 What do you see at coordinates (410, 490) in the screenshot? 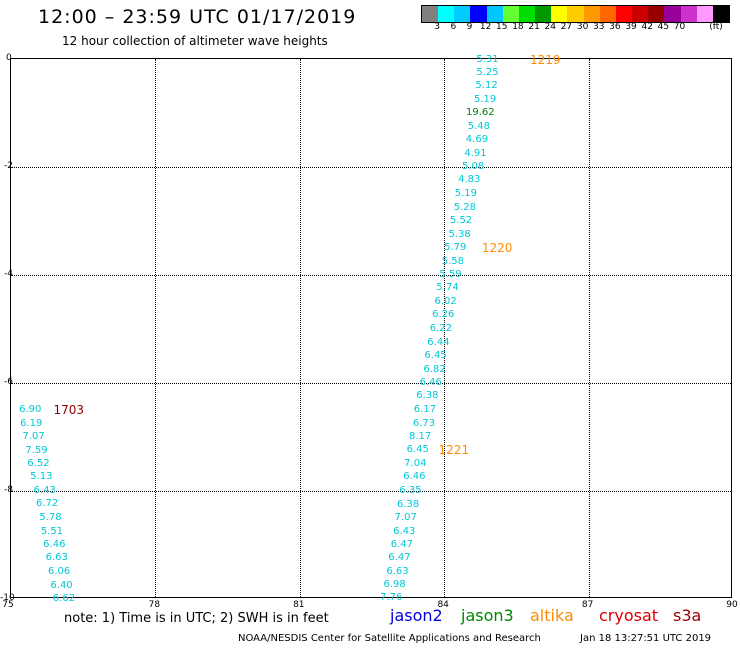
I see `wave-height-observation: 6.35` at bounding box center [410, 490].